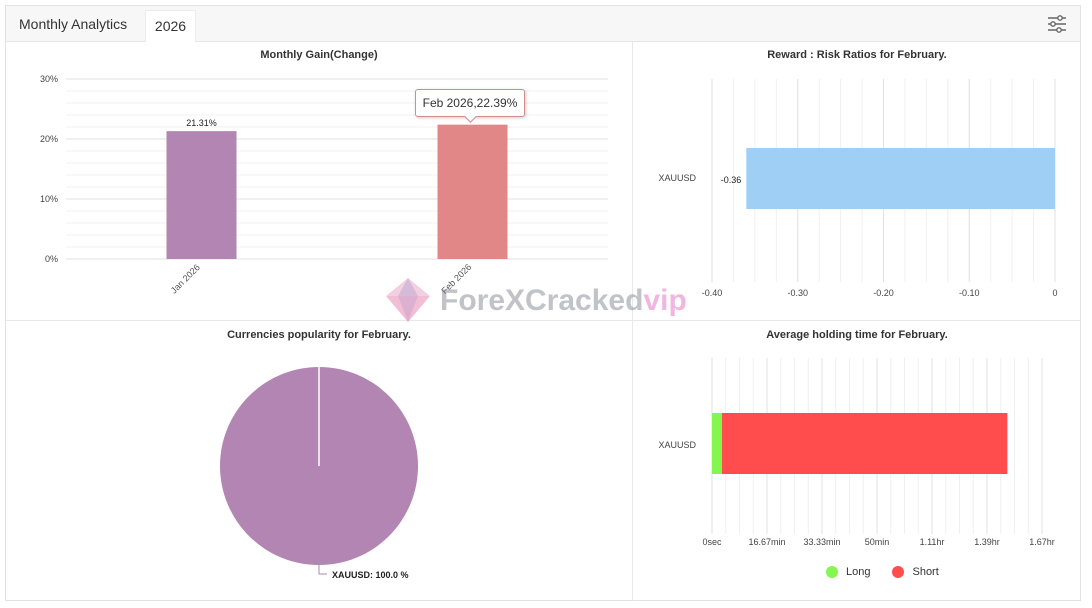 This screenshot has width=1092, height=608. Describe the element at coordinates (858, 572) in the screenshot. I see `legend-label-long: Long` at that location.